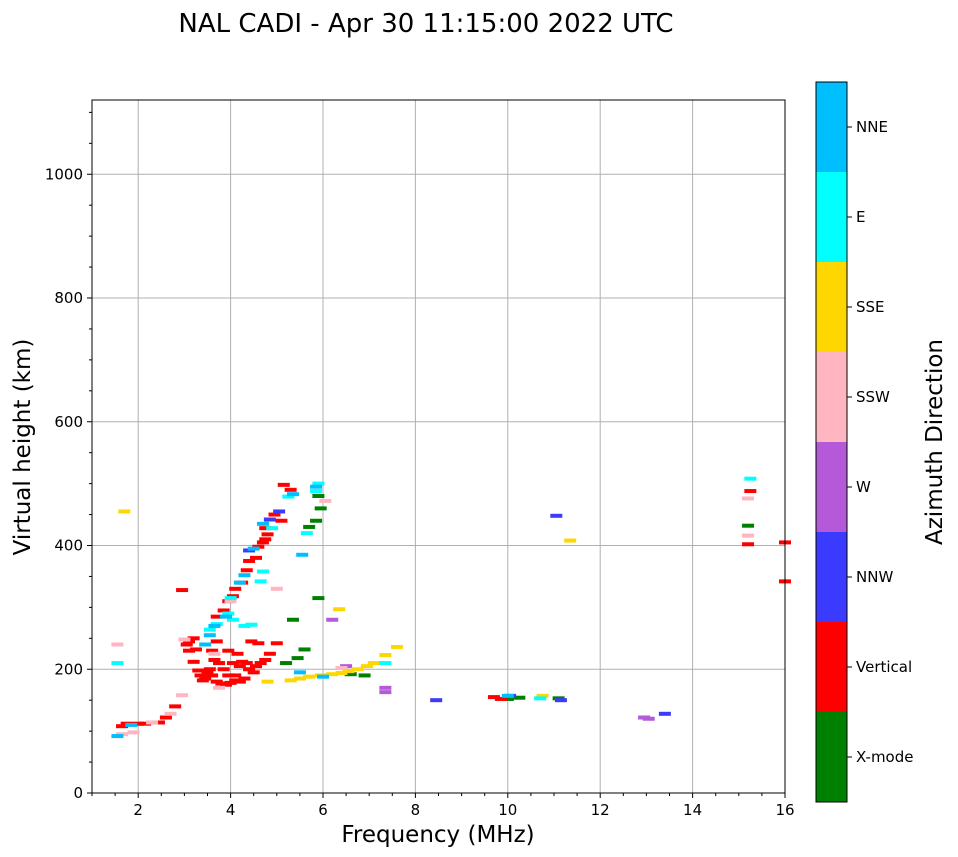 The image size is (958, 857). I want to click on colorbar-frame, so click(831, 442).